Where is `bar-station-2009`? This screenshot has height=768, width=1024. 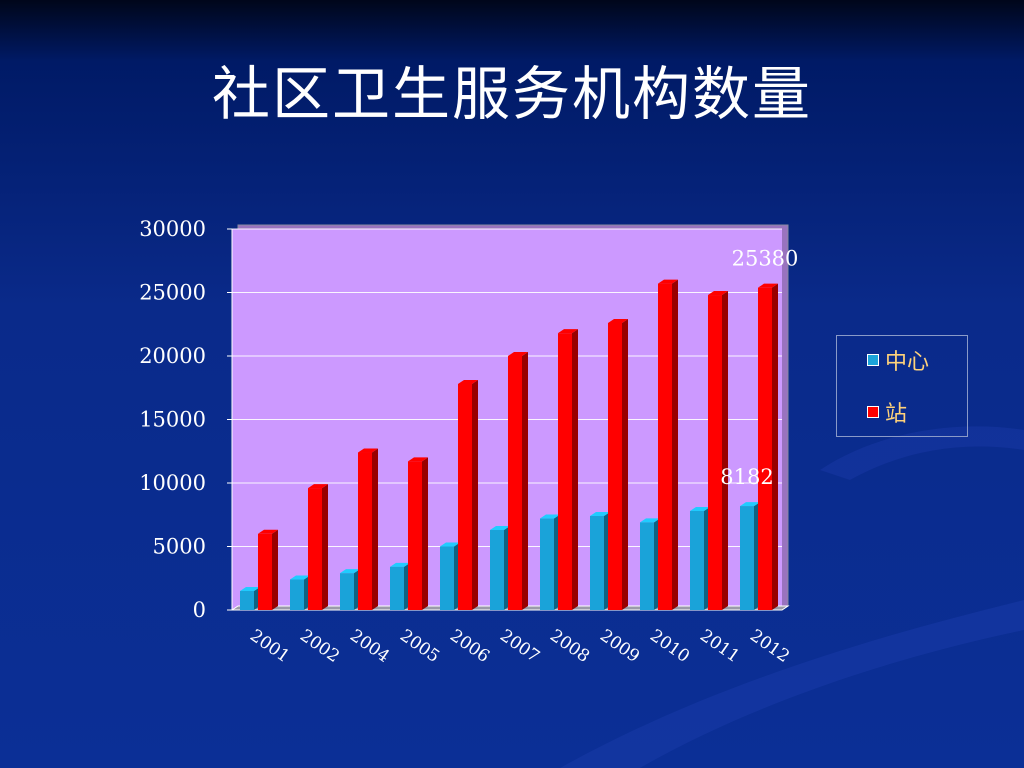
bar-station-2009 is located at coordinates (618, 464).